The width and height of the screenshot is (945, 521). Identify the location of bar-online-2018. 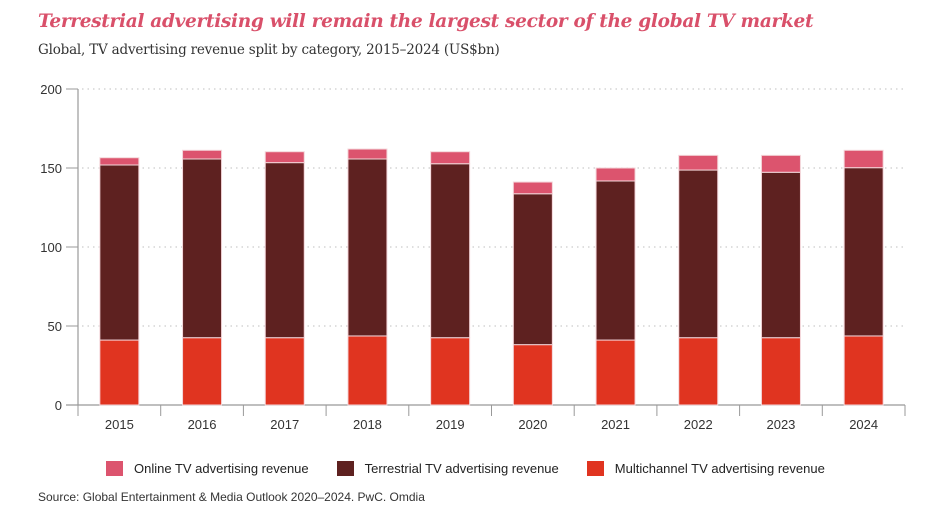
(367, 154).